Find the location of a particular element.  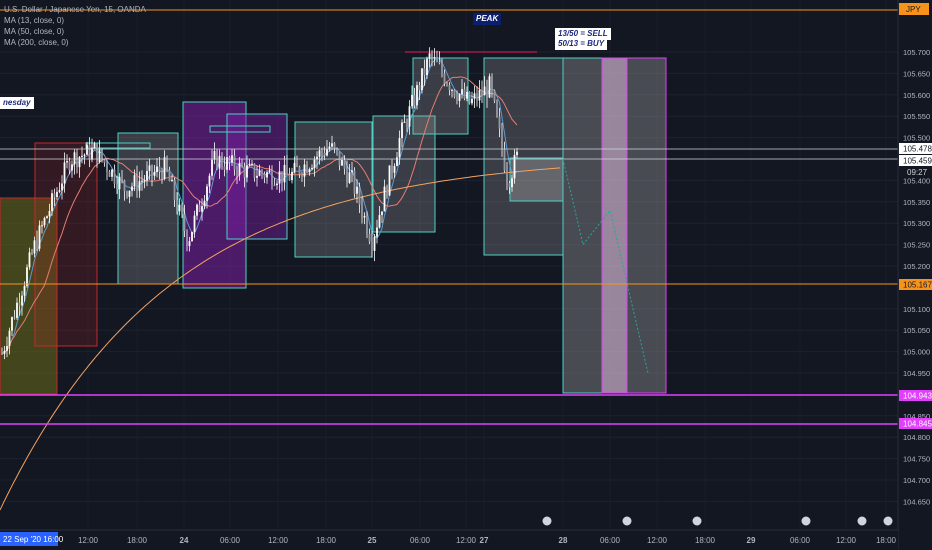

price-tick-label: 105.550 is located at coordinates (916, 116).